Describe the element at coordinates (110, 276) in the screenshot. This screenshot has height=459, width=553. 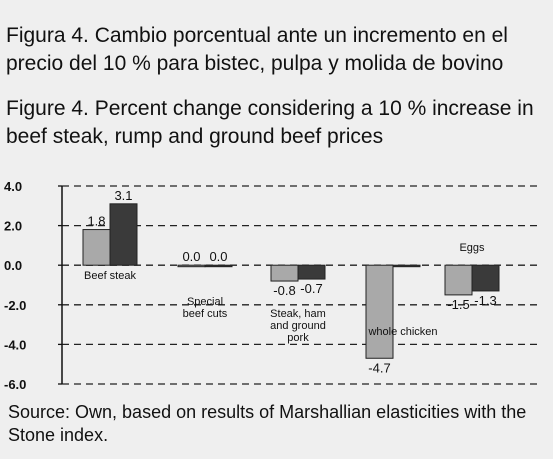
I see `category-label: Beef steak` at that location.